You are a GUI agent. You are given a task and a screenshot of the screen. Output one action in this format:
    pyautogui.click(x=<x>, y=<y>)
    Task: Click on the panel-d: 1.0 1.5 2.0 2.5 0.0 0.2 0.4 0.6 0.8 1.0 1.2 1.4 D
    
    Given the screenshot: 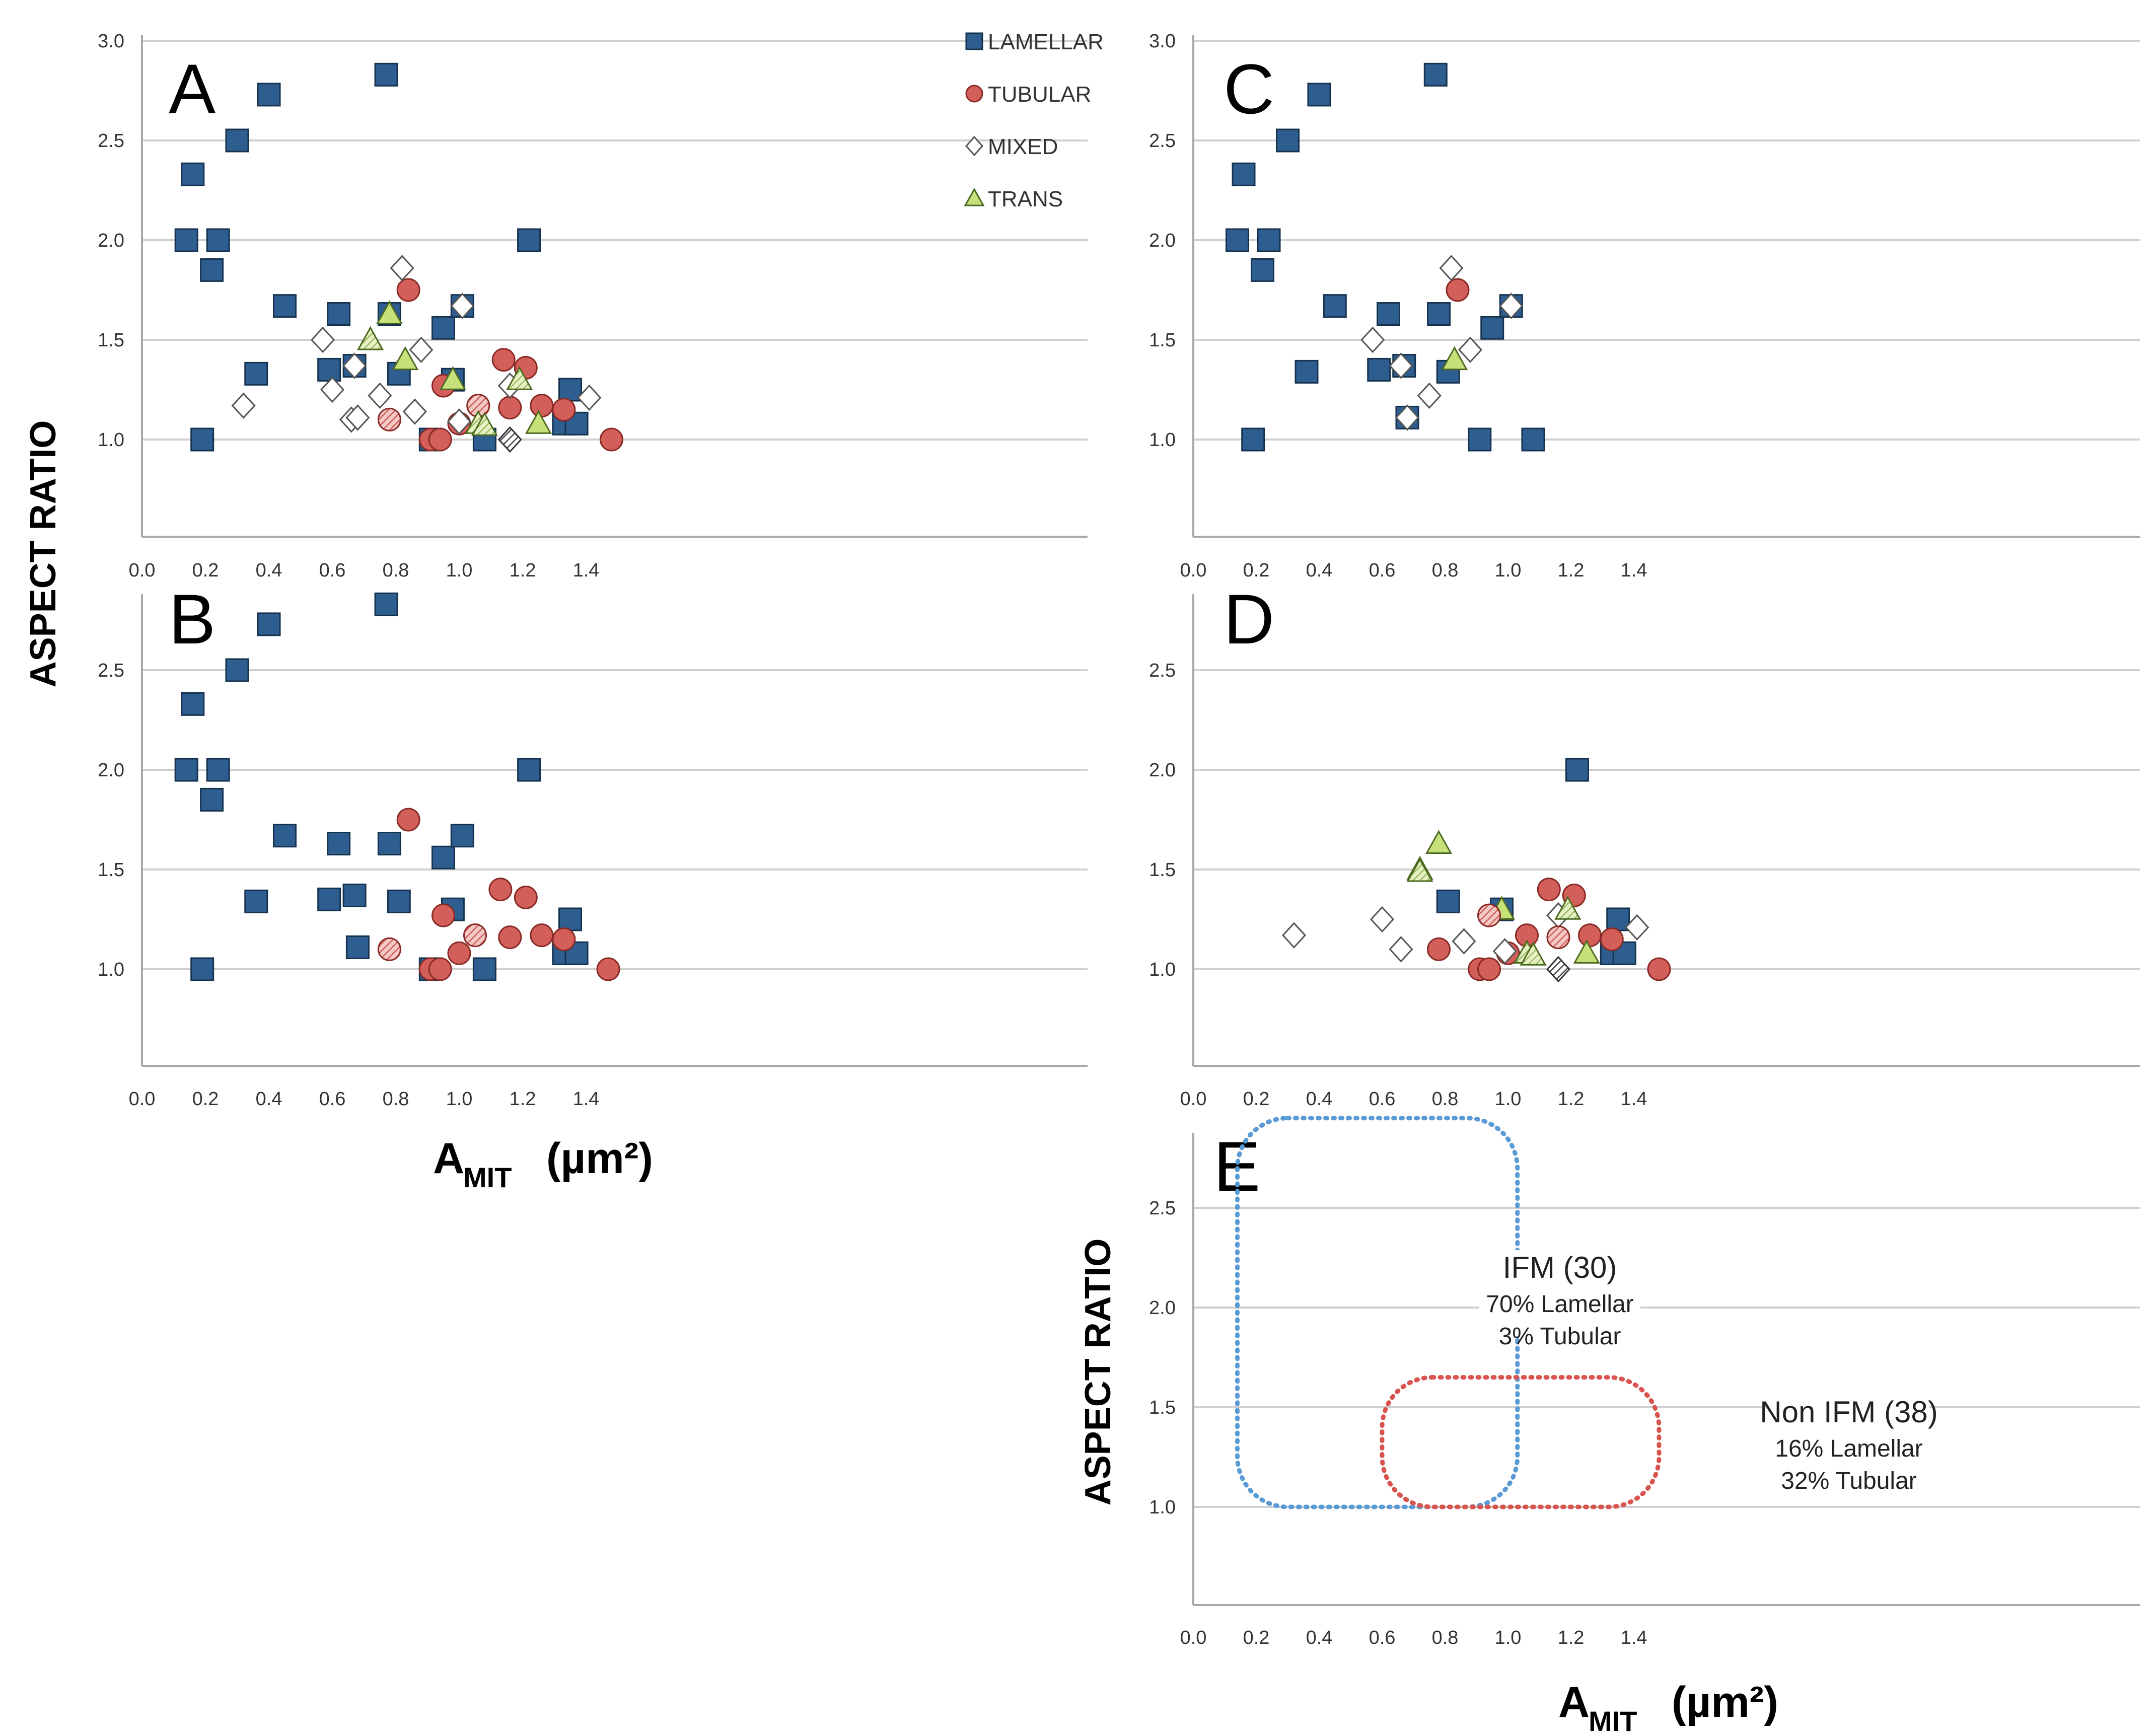 What is the action you would take?
    pyautogui.click(x=1644, y=845)
    